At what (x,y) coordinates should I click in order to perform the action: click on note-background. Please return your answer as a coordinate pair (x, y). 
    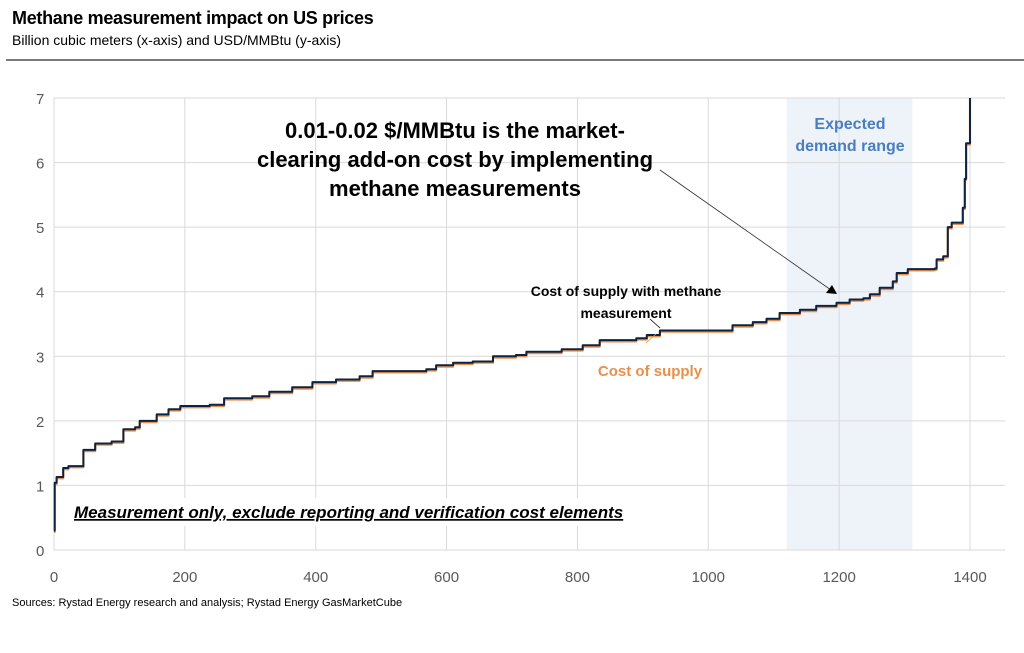
    Looking at the image, I should click on (383, 512).